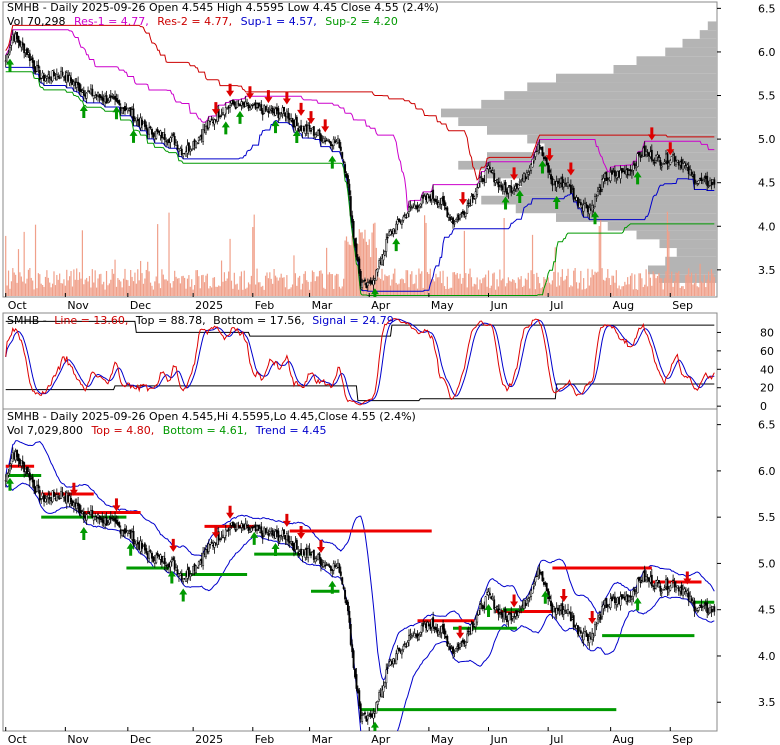 The height and width of the screenshot is (745, 780). Describe the element at coordinates (499, 739) in the screenshot. I see `x-tick-label: Jun` at that location.